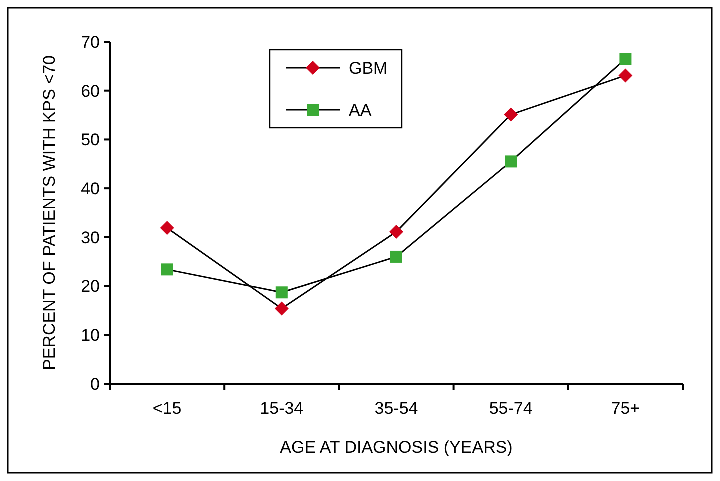  What do you see at coordinates (49, 213) in the screenshot?
I see `y-axis-title: PERCENT OF PATIENTS WITH KPS <70` at bounding box center [49, 213].